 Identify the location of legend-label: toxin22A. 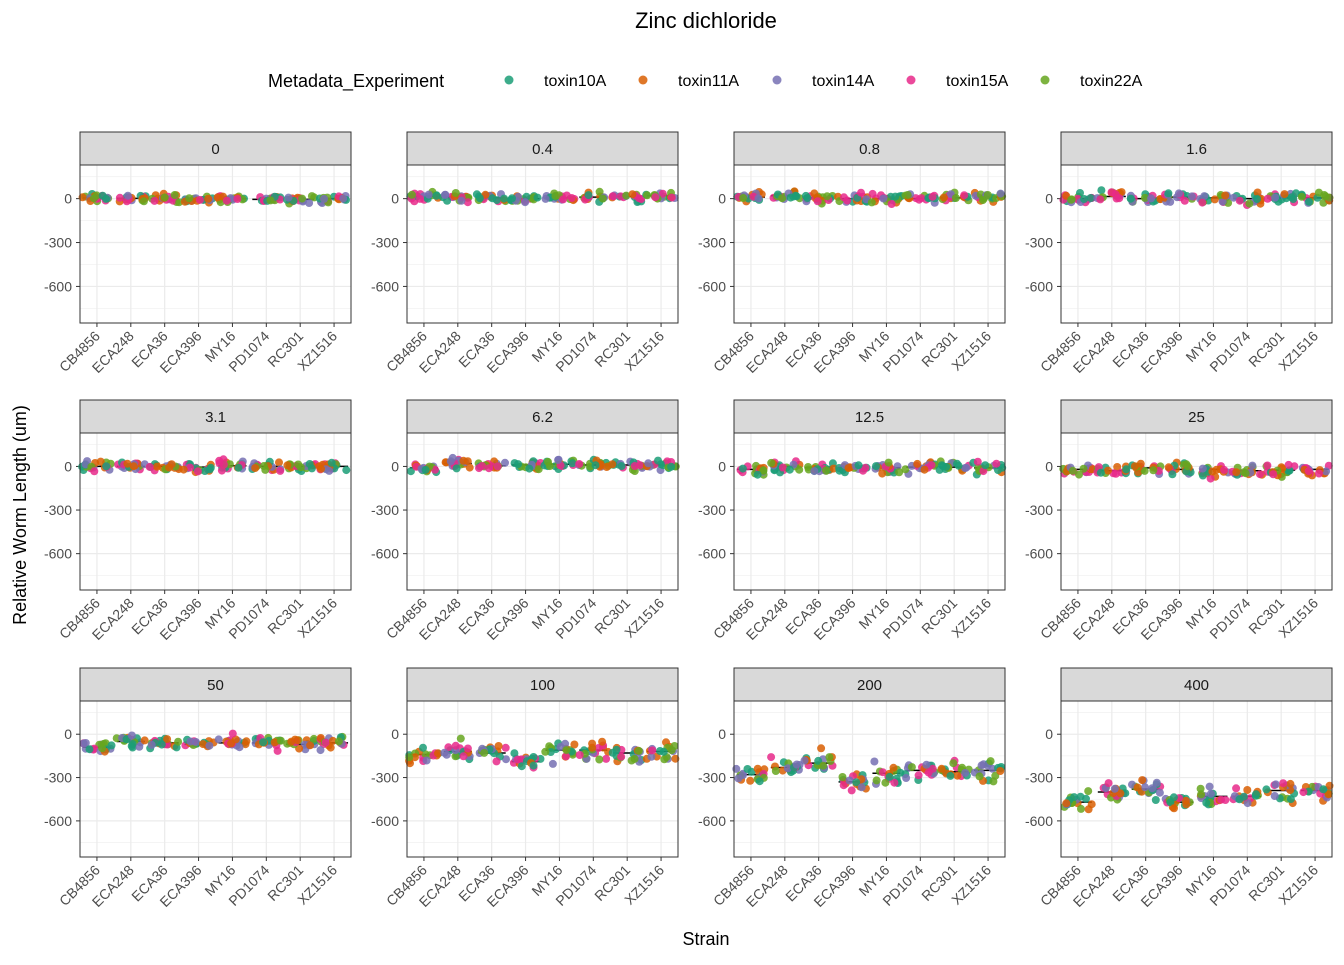
(1111, 81).